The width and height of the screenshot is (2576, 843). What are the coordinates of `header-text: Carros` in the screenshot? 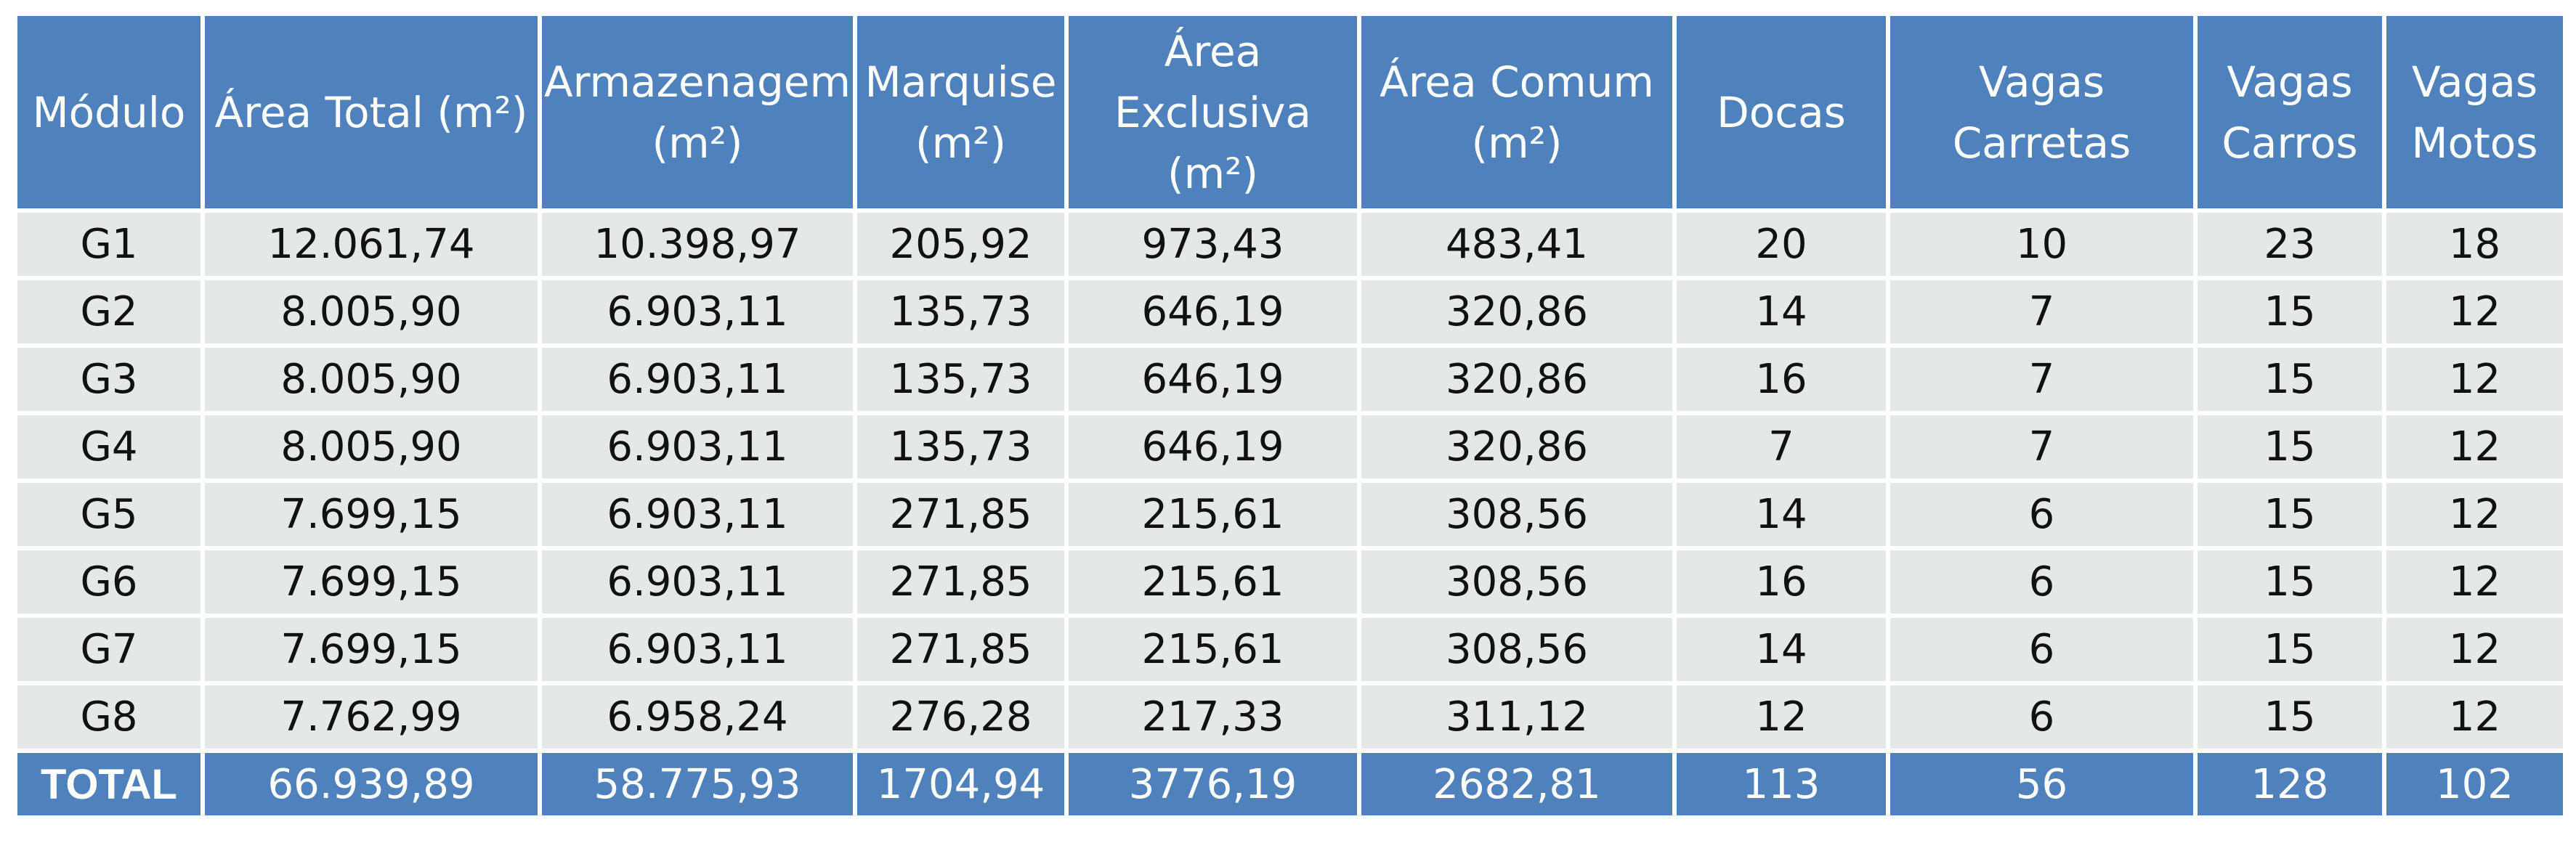 It's located at (2289, 143).